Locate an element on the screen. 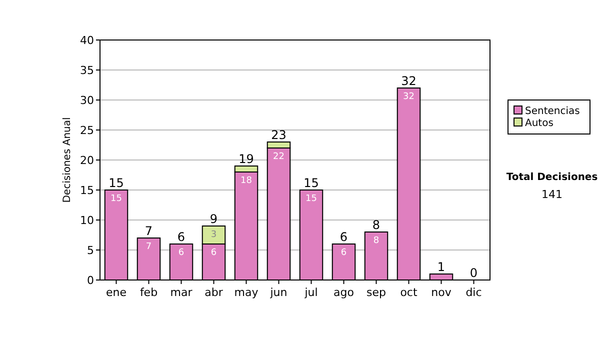  y-axis-title: Decisiones Anual is located at coordinates (67, 160).